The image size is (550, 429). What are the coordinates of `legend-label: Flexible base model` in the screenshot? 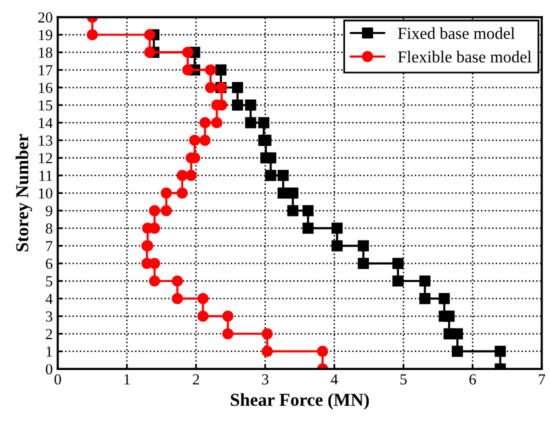 It's located at (465, 56).